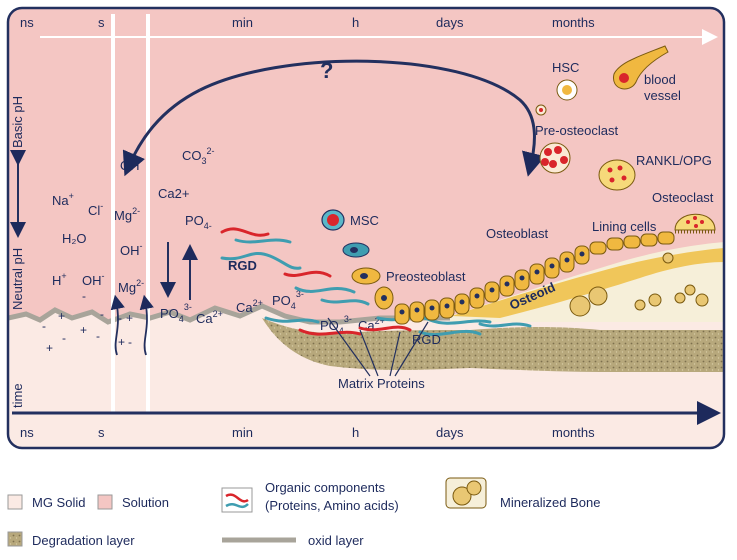 The width and height of the screenshot is (737, 560). What do you see at coordinates (74, 238) in the screenshot?
I see `ion-h2o: H₂O` at bounding box center [74, 238].